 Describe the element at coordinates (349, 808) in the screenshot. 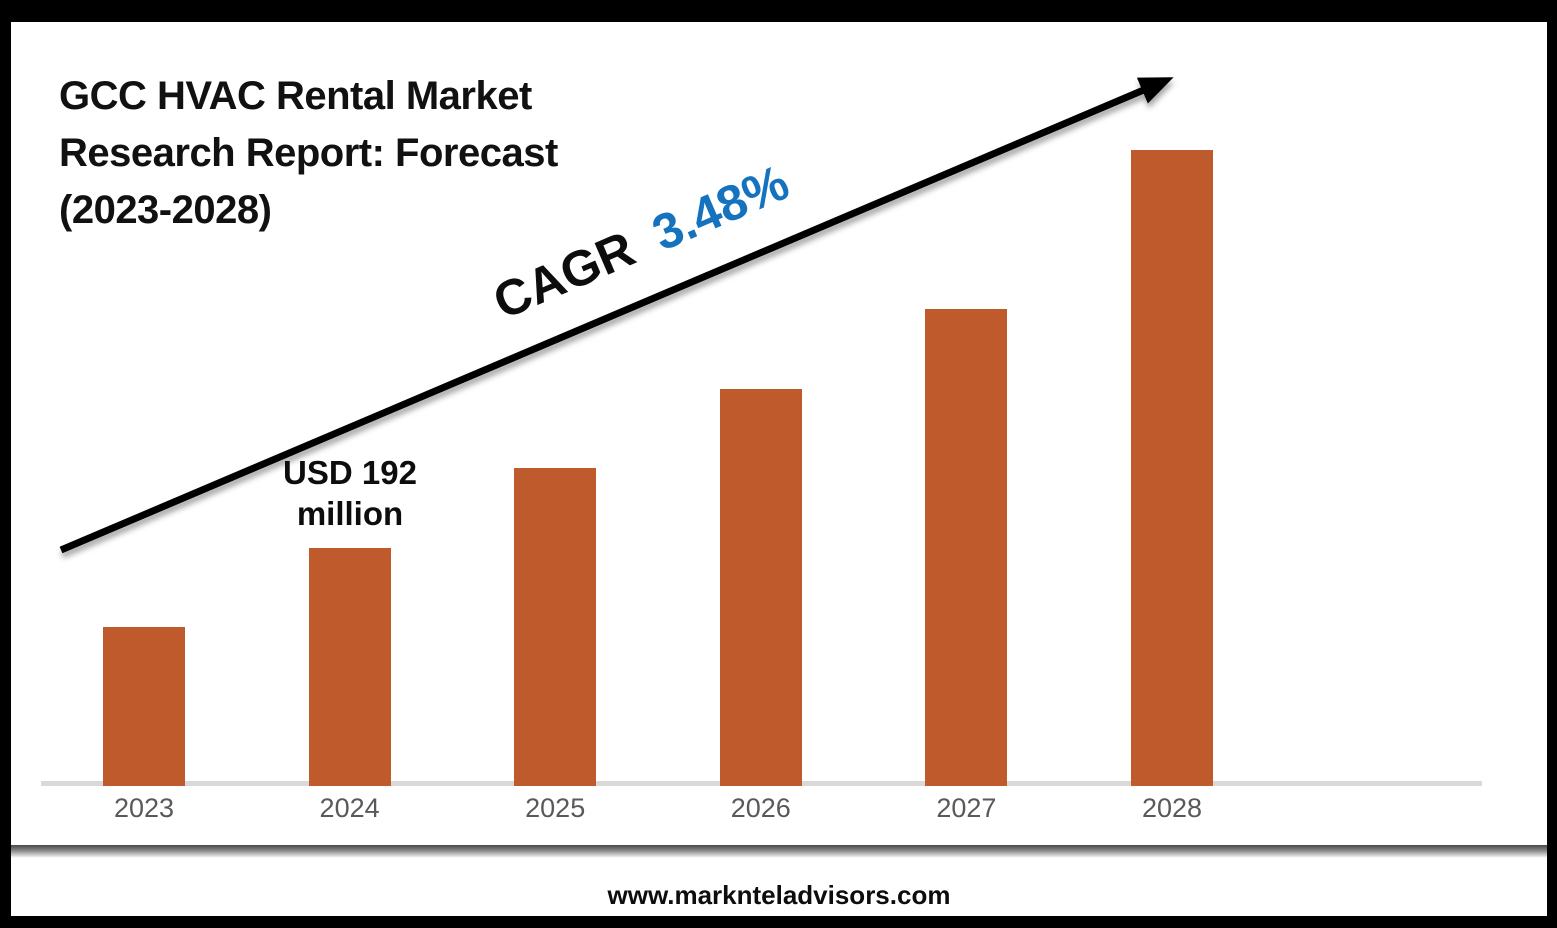

I see `x-tick-2024: 2024` at that location.